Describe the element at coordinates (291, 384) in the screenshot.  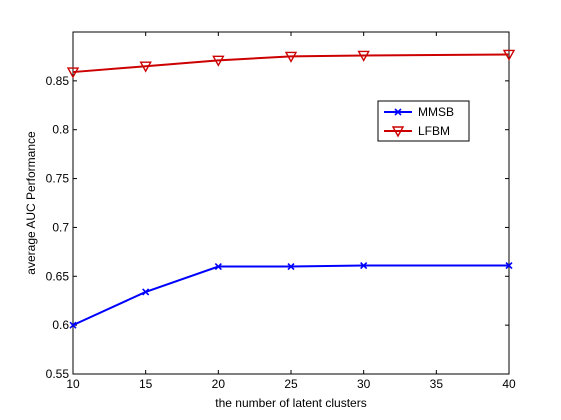
I see `x-tick-label: 25` at that location.